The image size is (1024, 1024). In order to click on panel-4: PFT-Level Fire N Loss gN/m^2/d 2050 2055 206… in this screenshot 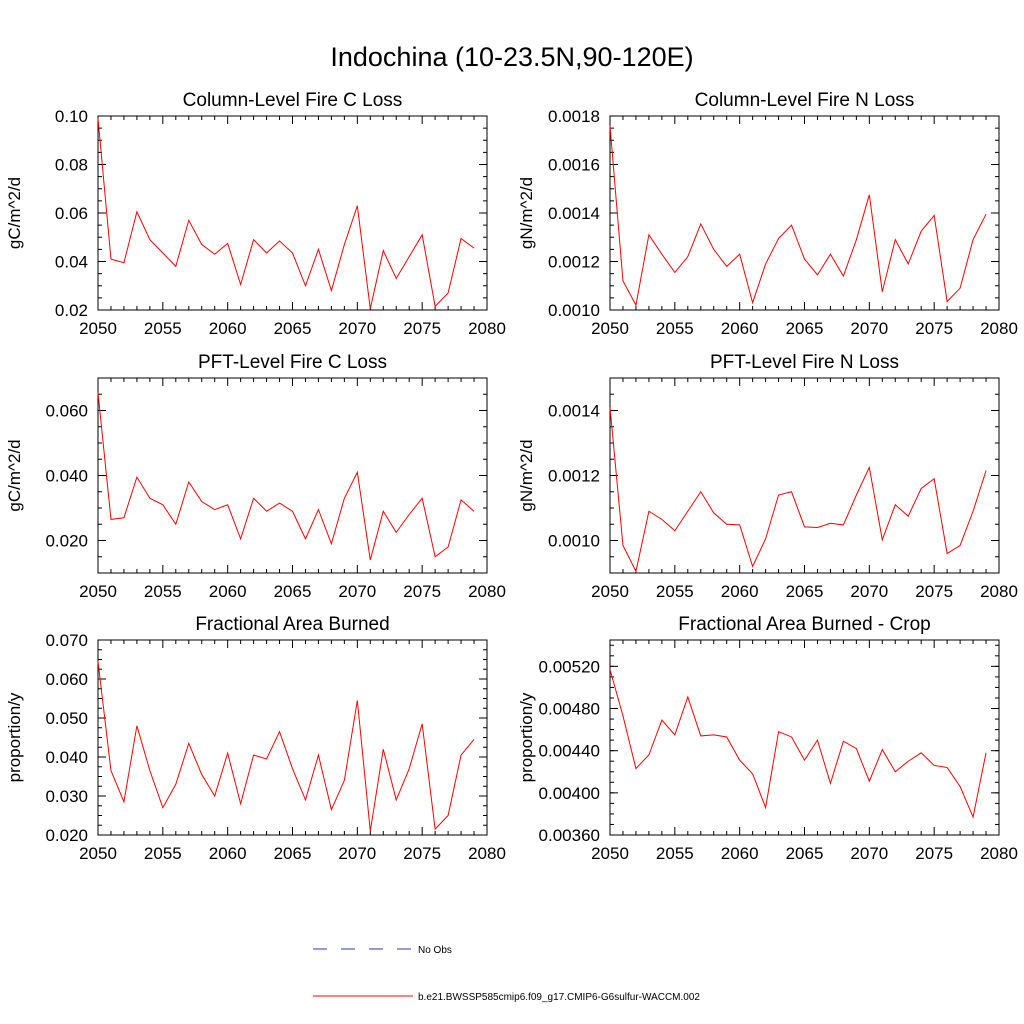, I will do `click(767, 476)`.